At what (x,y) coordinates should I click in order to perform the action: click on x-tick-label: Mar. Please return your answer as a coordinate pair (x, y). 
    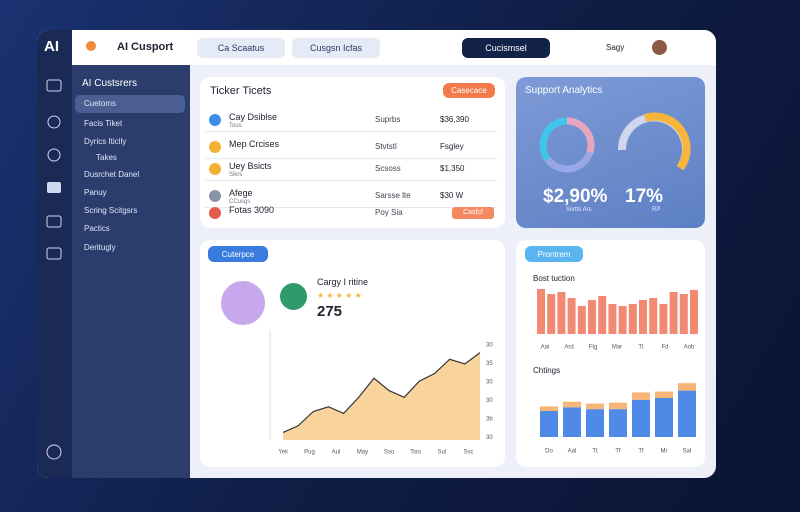
    Looking at the image, I should click on (617, 348).